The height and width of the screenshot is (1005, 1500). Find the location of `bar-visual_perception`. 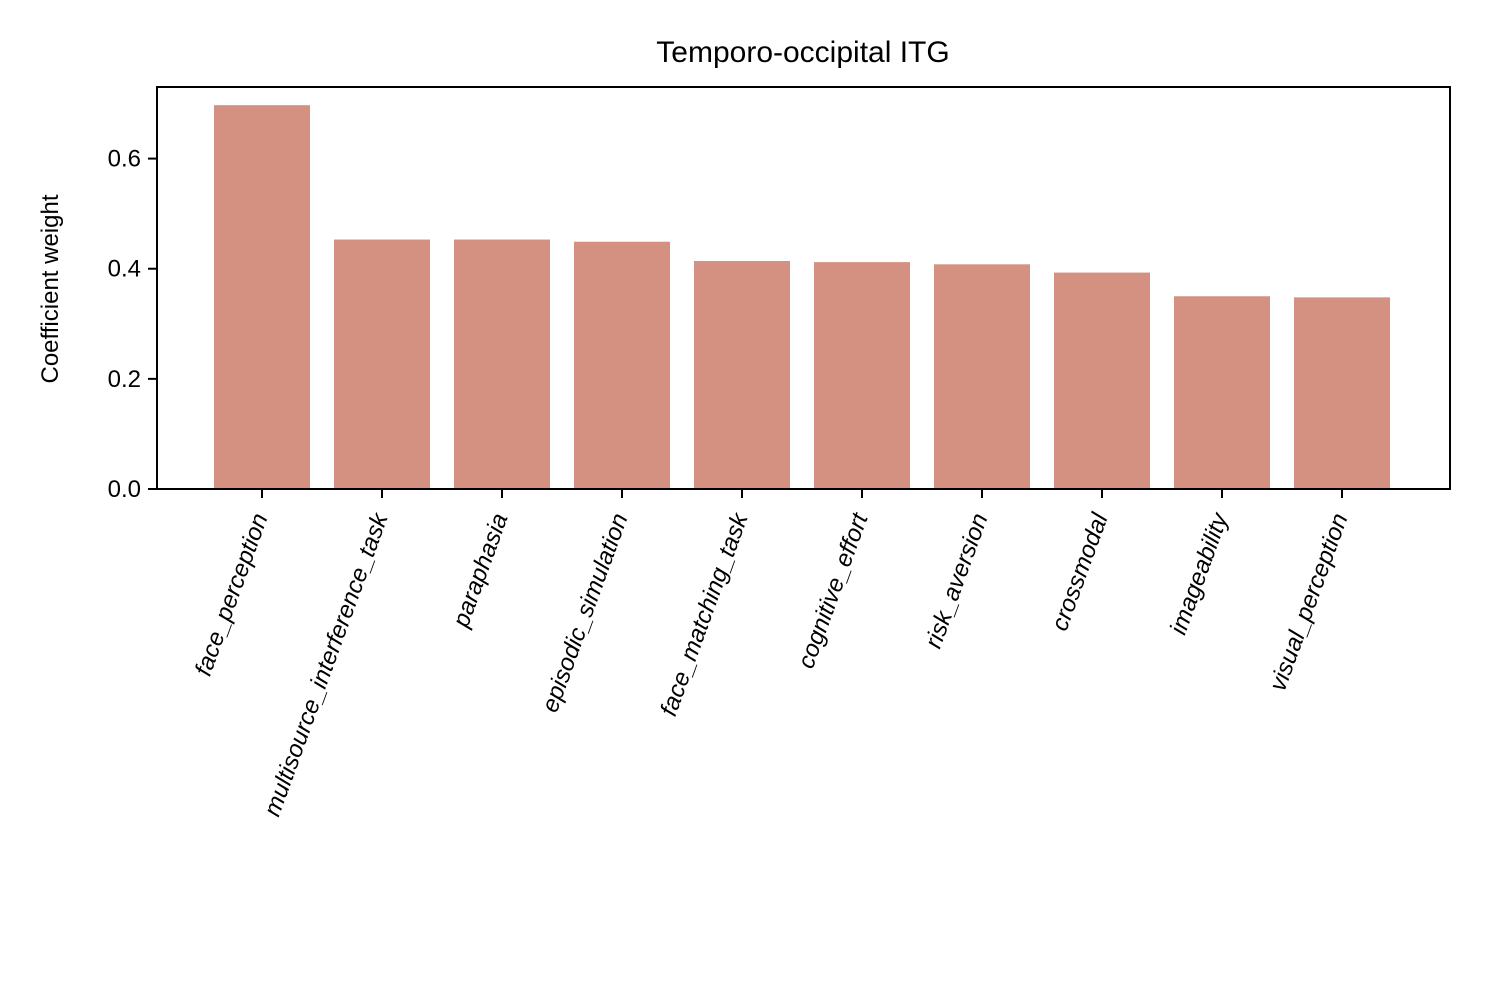

bar-visual_perception is located at coordinates (1342, 393).